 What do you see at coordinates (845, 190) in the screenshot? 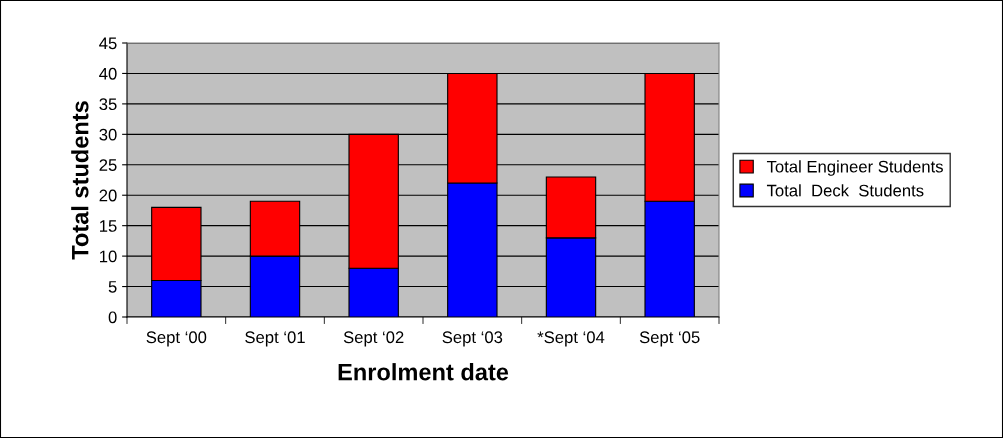
I see `legend-label: Total Deck Students` at bounding box center [845, 190].